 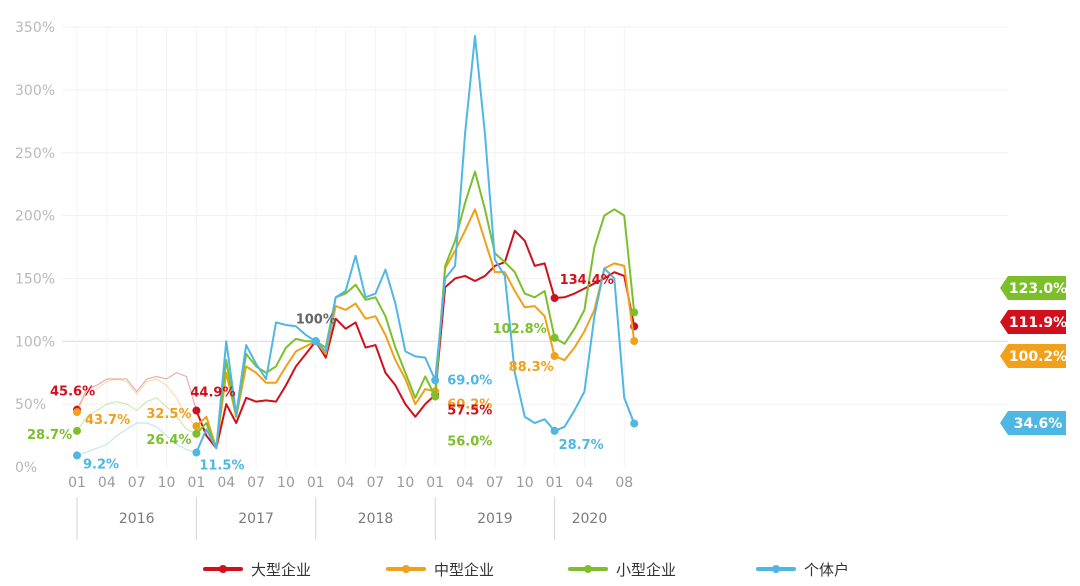 What do you see at coordinates (376, 519) in the screenshot?
I see `year-label: 2018` at bounding box center [376, 519].